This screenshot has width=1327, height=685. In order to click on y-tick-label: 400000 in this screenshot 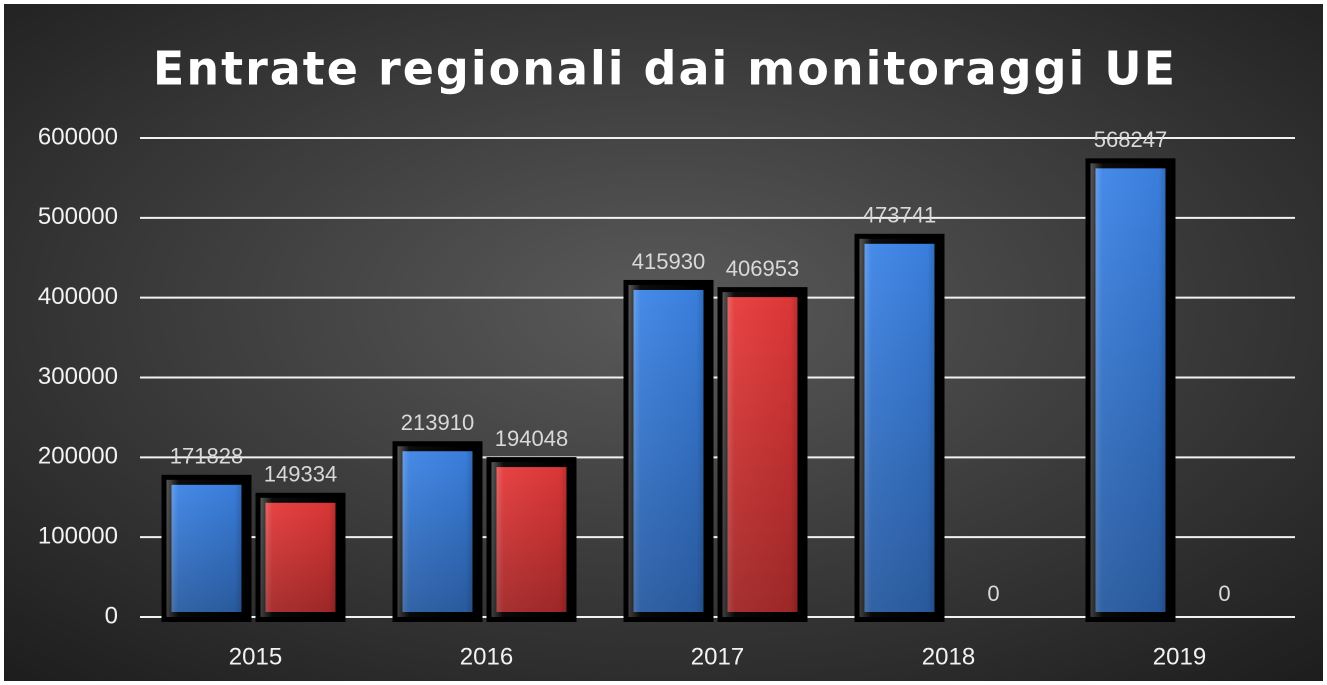, I will do `click(78, 296)`.